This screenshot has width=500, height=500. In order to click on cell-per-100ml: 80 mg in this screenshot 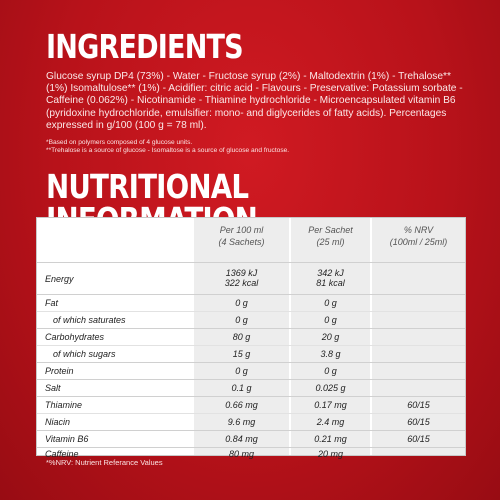, I will do `click(241, 454)`.